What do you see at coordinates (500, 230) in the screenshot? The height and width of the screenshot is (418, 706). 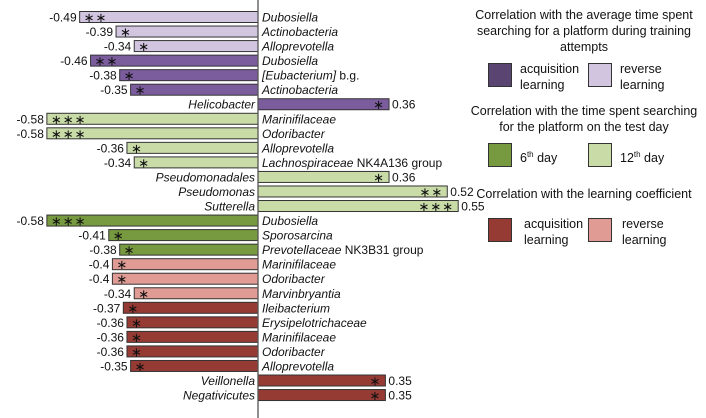 I see `legend-swatch-coef-acquisition` at bounding box center [500, 230].